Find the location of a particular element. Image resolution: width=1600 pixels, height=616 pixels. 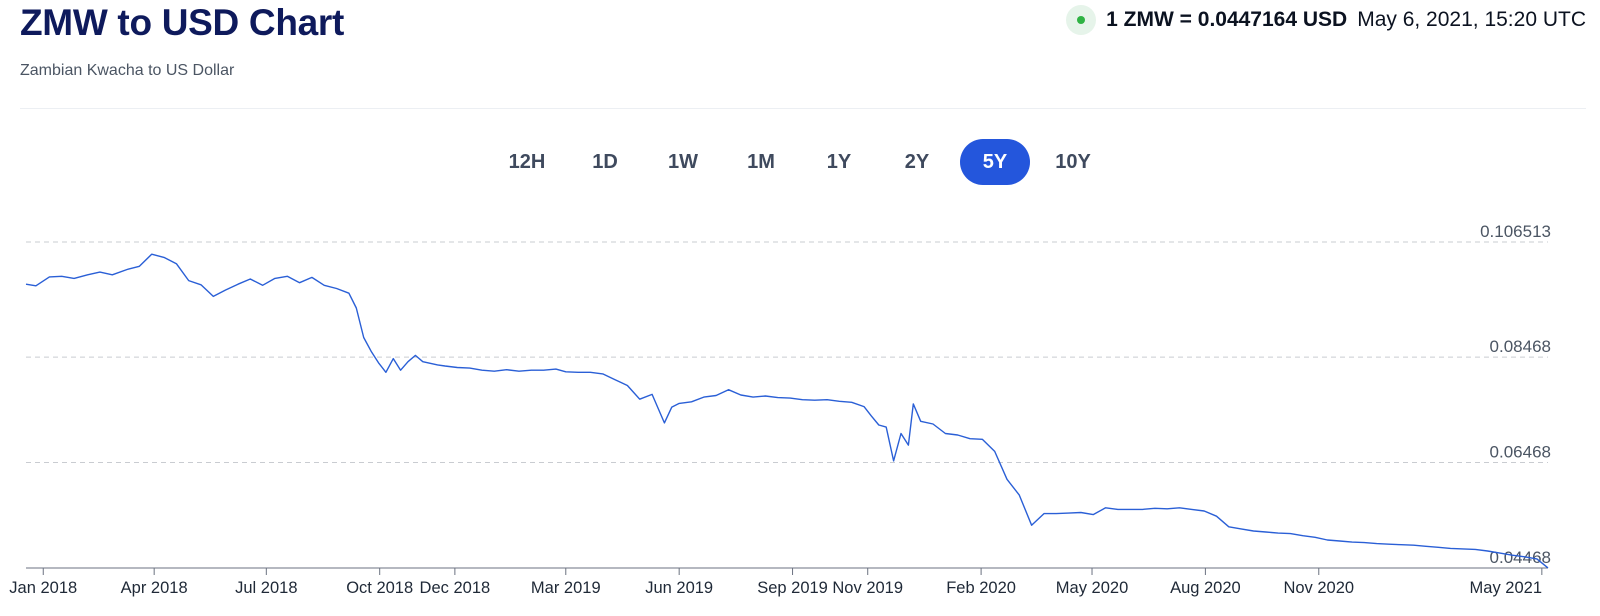

rate-value: 1 ZMW = 0.0447164 USD is located at coordinates (1227, 19).